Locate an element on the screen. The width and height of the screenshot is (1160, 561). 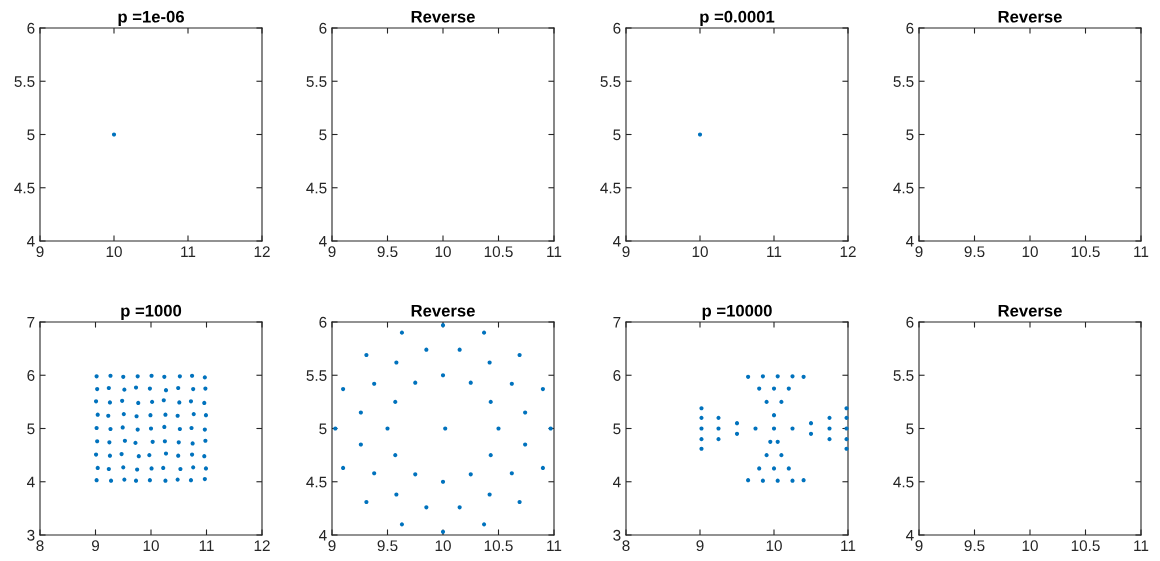
x-tick-label: 8 is located at coordinates (40, 546).